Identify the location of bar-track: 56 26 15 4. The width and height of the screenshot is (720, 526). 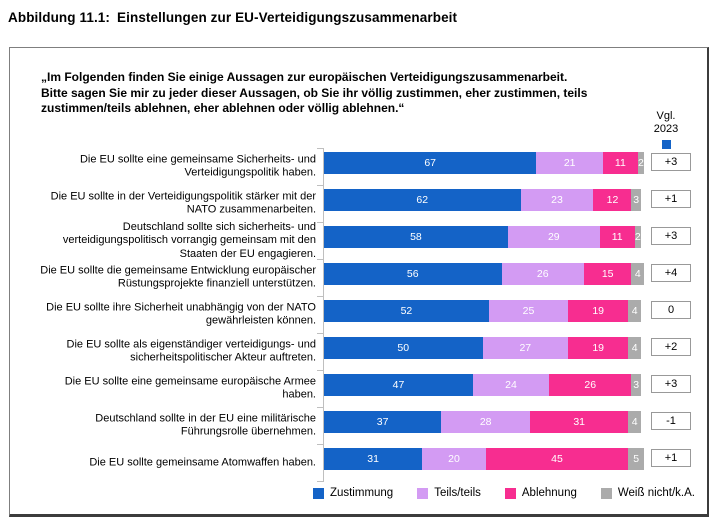
(484, 274).